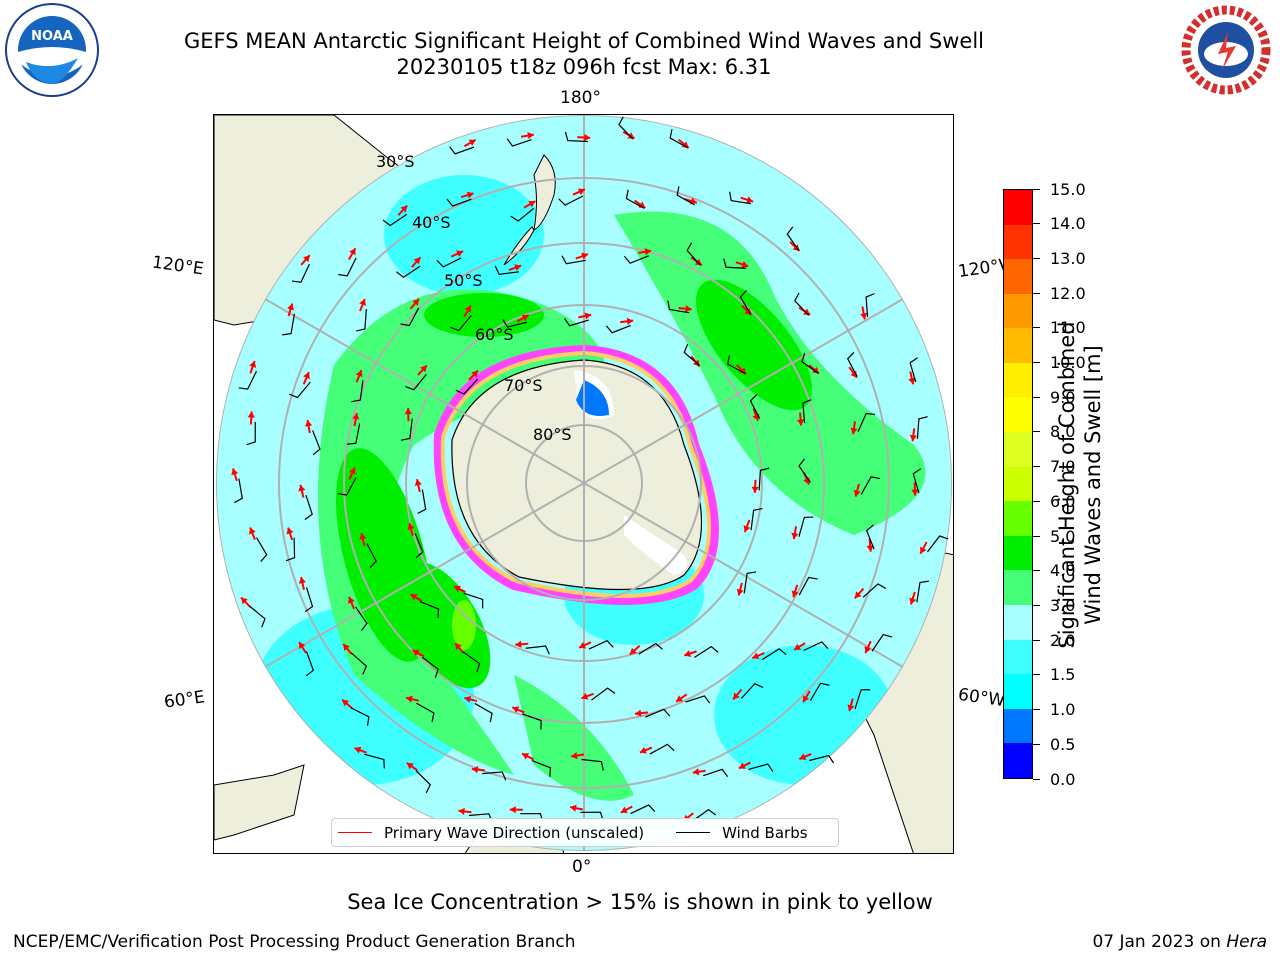 The image size is (1280, 960). Describe the element at coordinates (1054, 744) in the screenshot. I see `colorbar-tick: 0.5` at that location.